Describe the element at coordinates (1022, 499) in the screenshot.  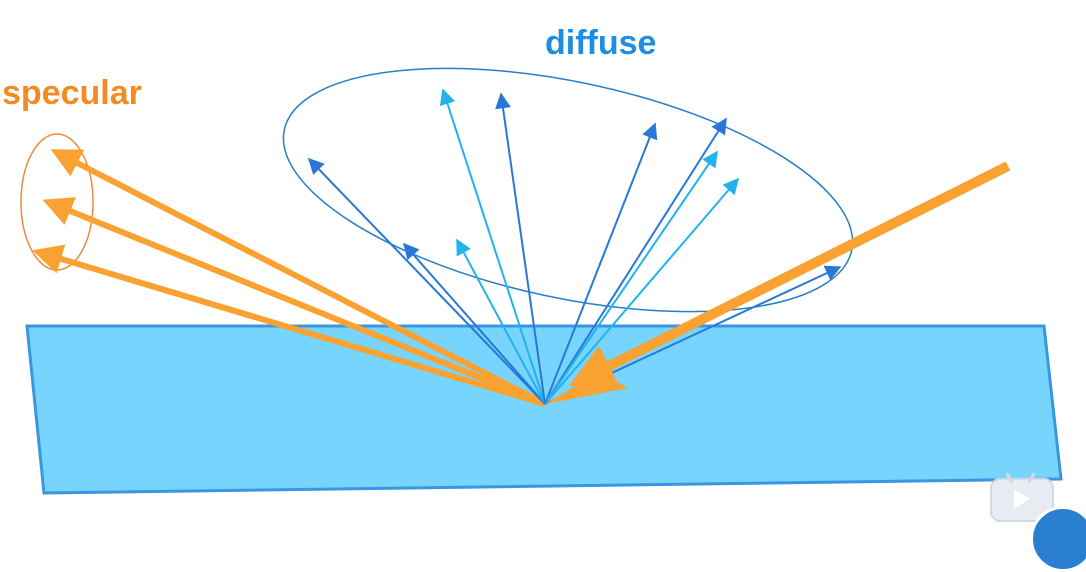
I see `play-icon` at that location.